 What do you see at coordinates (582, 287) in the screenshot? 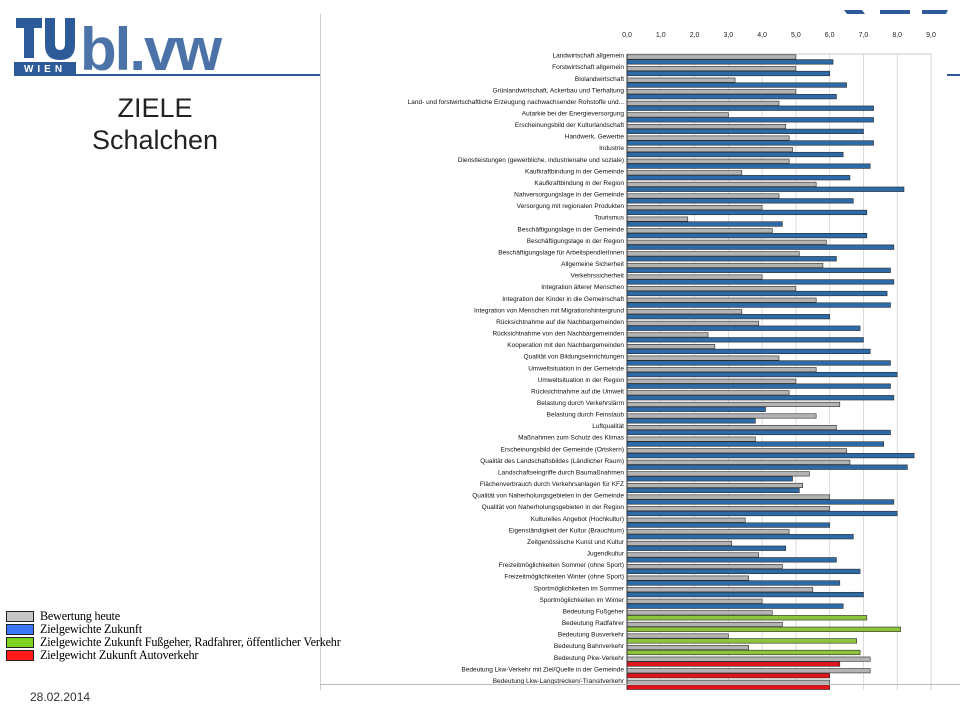
I see `category-label: Integration älterer Menschen` at bounding box center [582, 287].